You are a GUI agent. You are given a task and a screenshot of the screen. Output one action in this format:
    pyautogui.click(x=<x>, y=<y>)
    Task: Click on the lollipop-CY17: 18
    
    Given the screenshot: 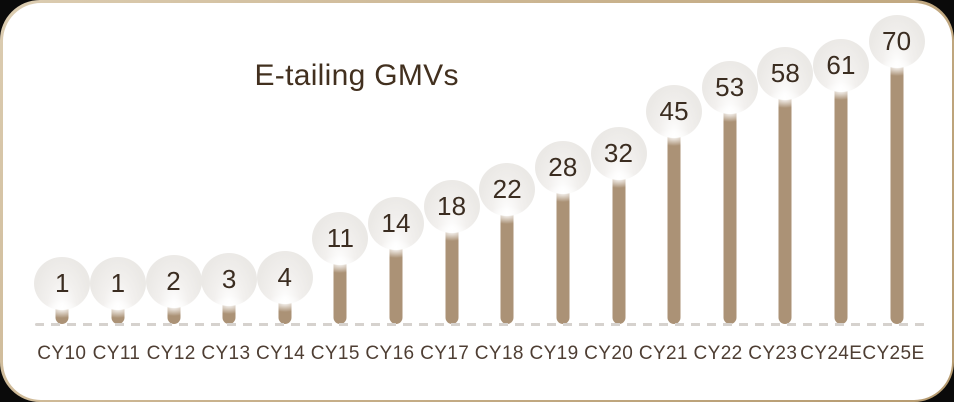 What is the action you would take?
    pyautogui.click(x=451, y=164)
    